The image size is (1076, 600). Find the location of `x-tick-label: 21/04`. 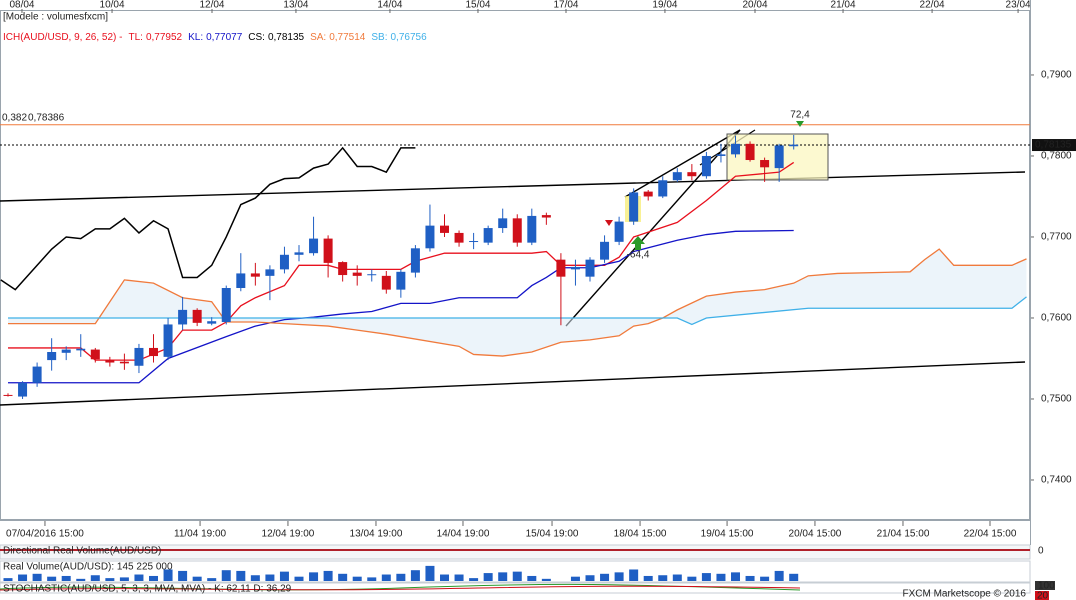

x-tick-label: 21/04 is located at coordinates (843, 5).